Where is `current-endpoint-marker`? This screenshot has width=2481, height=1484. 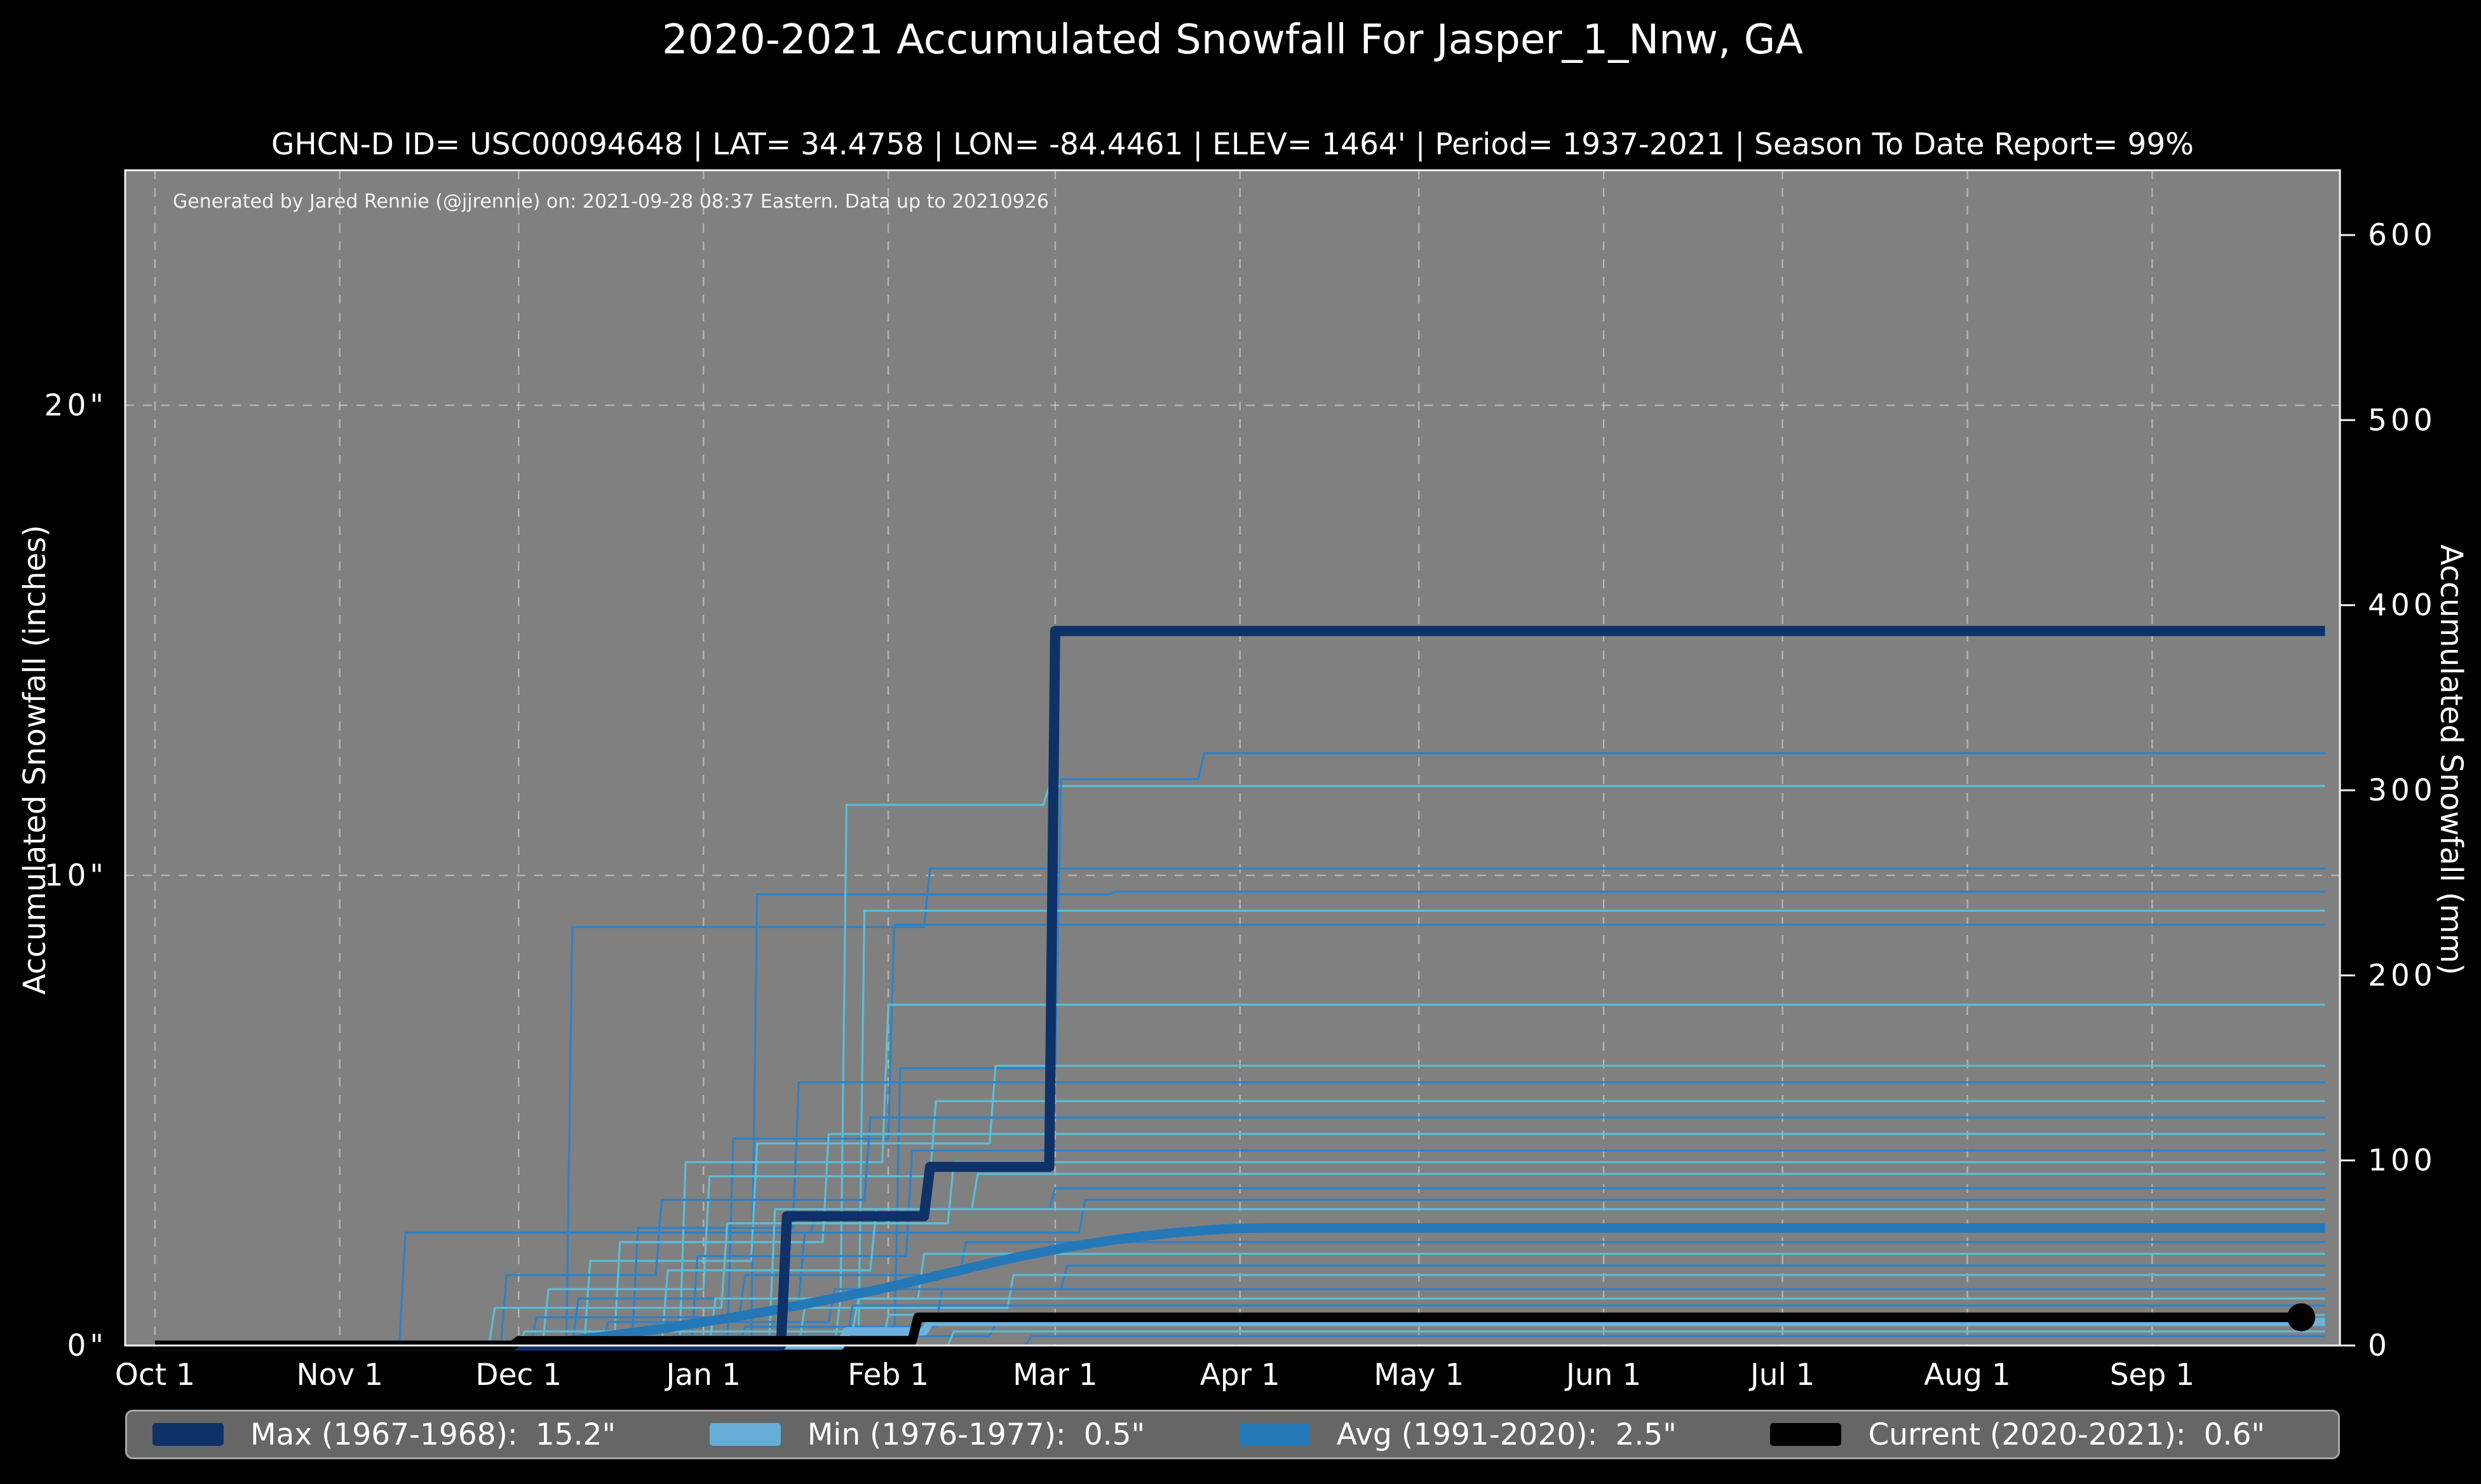
current-endpoint-marker is located at coordinates (2301, 1317).